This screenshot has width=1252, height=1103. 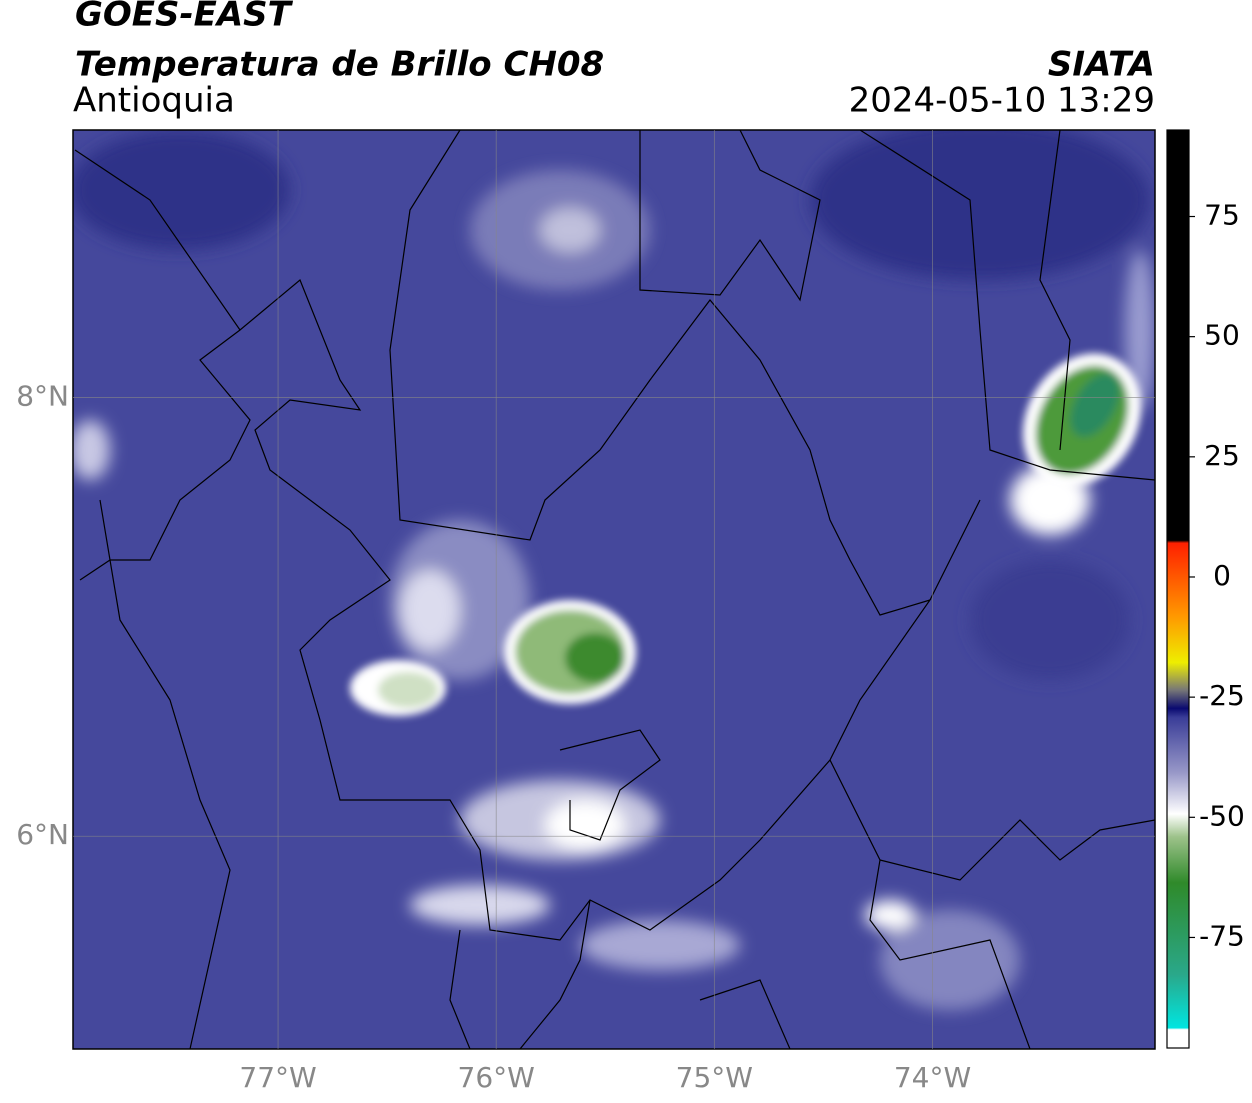 What do you see at coordinates (1222, 215) in the screenshot?
I see `colorbar-tick-label: 75` at bounding box center [1222, 215].